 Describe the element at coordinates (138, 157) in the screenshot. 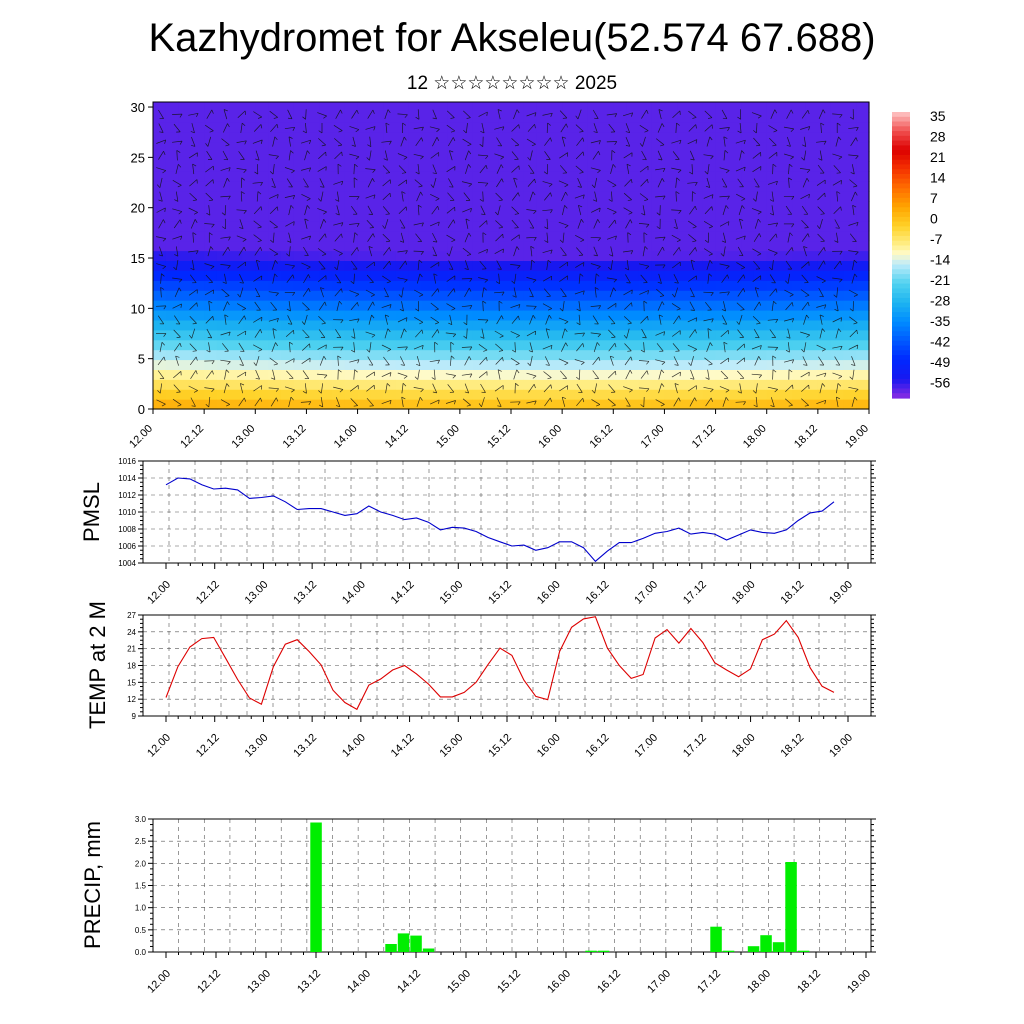

I see `heatmap-y-tick-label: 25` at that location.